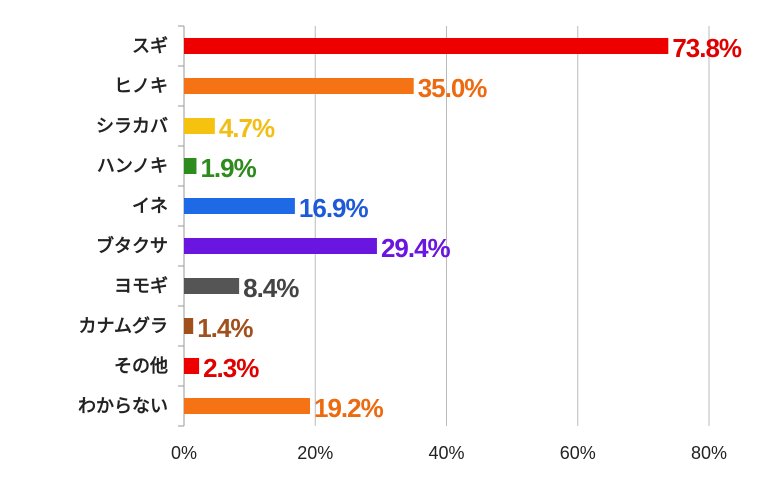 This screenshot has height=491, width=766. I want to click on data-label-7: 8.4%, so click(271, 288).